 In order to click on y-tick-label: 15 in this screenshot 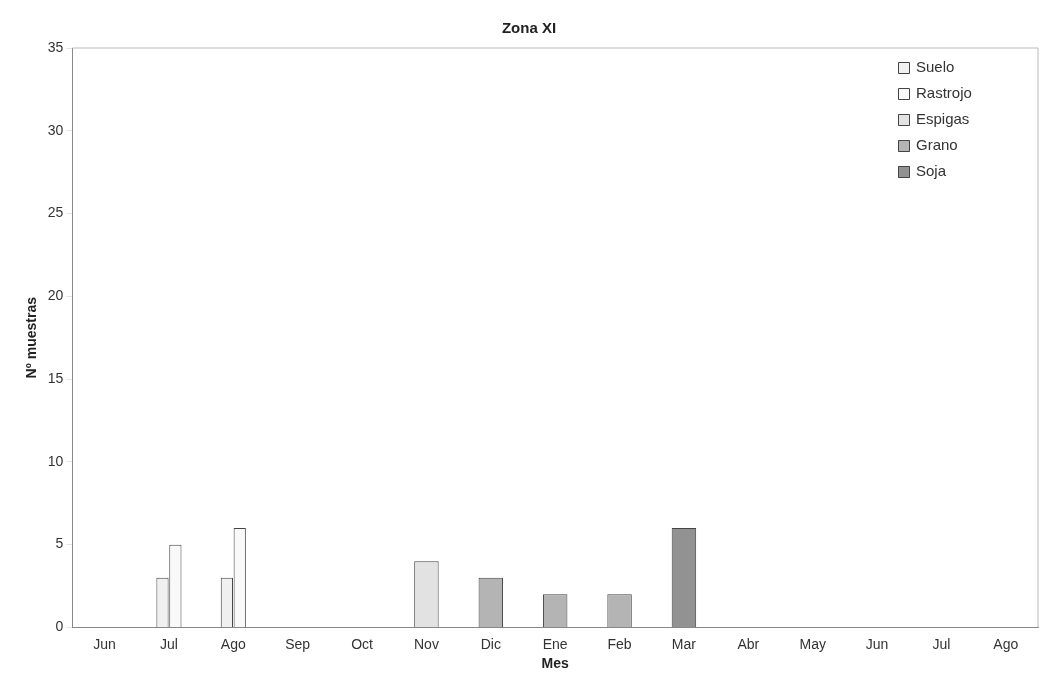, I will do `click(55, 377)`.